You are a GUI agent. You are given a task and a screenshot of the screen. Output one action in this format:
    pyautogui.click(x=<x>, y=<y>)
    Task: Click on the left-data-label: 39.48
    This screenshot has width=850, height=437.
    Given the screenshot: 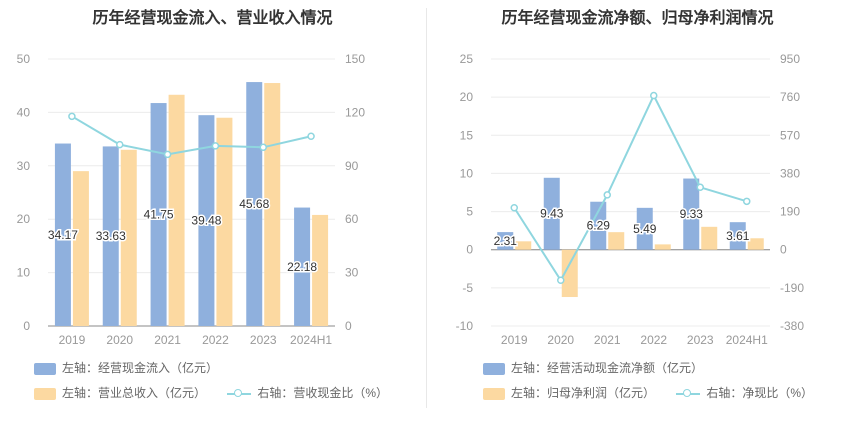 What is the action you would take?
    pyautogui.click(x=206, y=221)
    